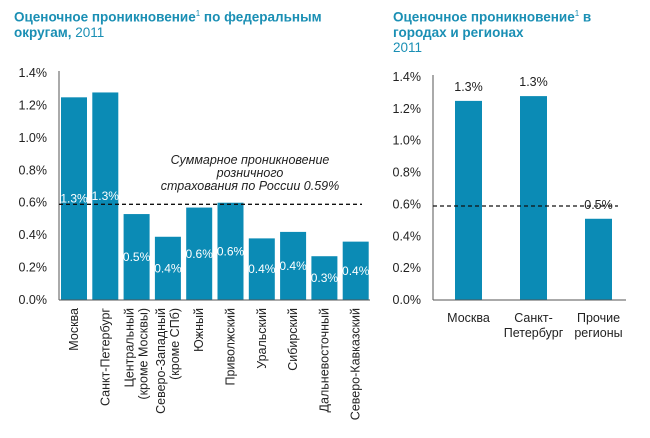  I want to click on x-tick-label: Южный, so click(199, 330).